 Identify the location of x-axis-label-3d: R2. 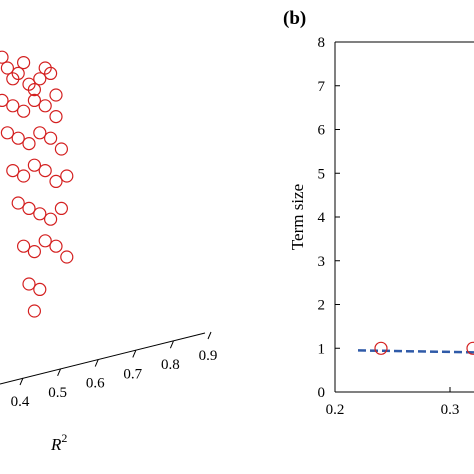
(58, 442).